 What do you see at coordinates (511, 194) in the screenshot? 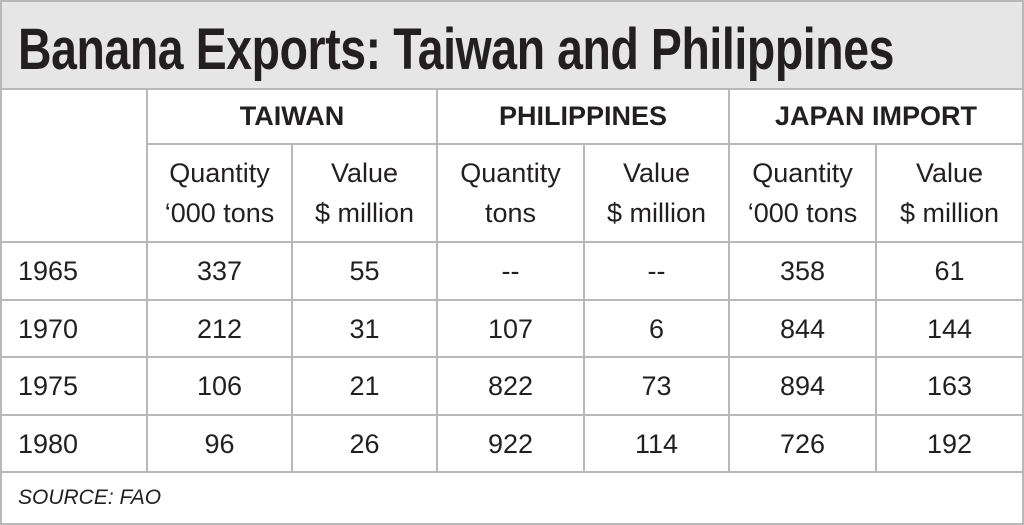
I see `sub-header: Quantity tons` at bounding box center [511, 194].